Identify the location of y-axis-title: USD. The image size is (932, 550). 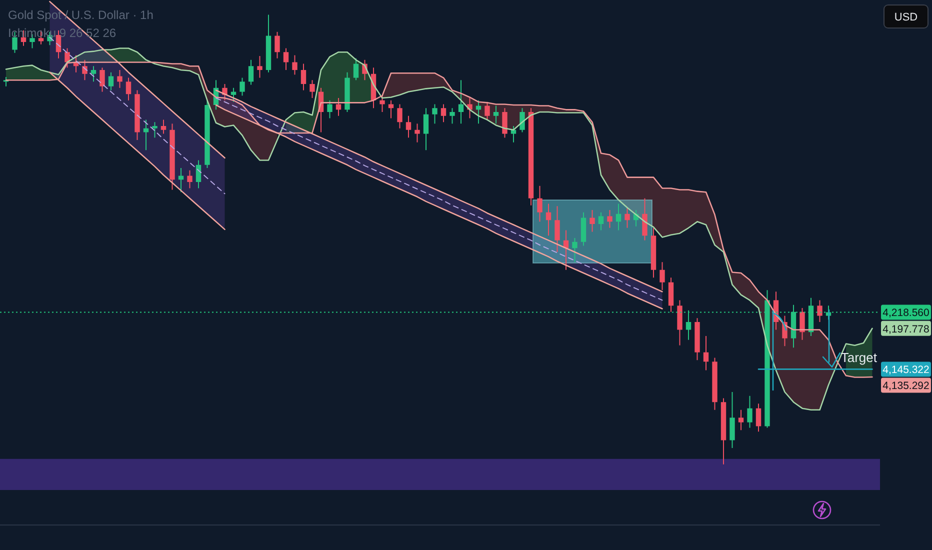
(906, 18).